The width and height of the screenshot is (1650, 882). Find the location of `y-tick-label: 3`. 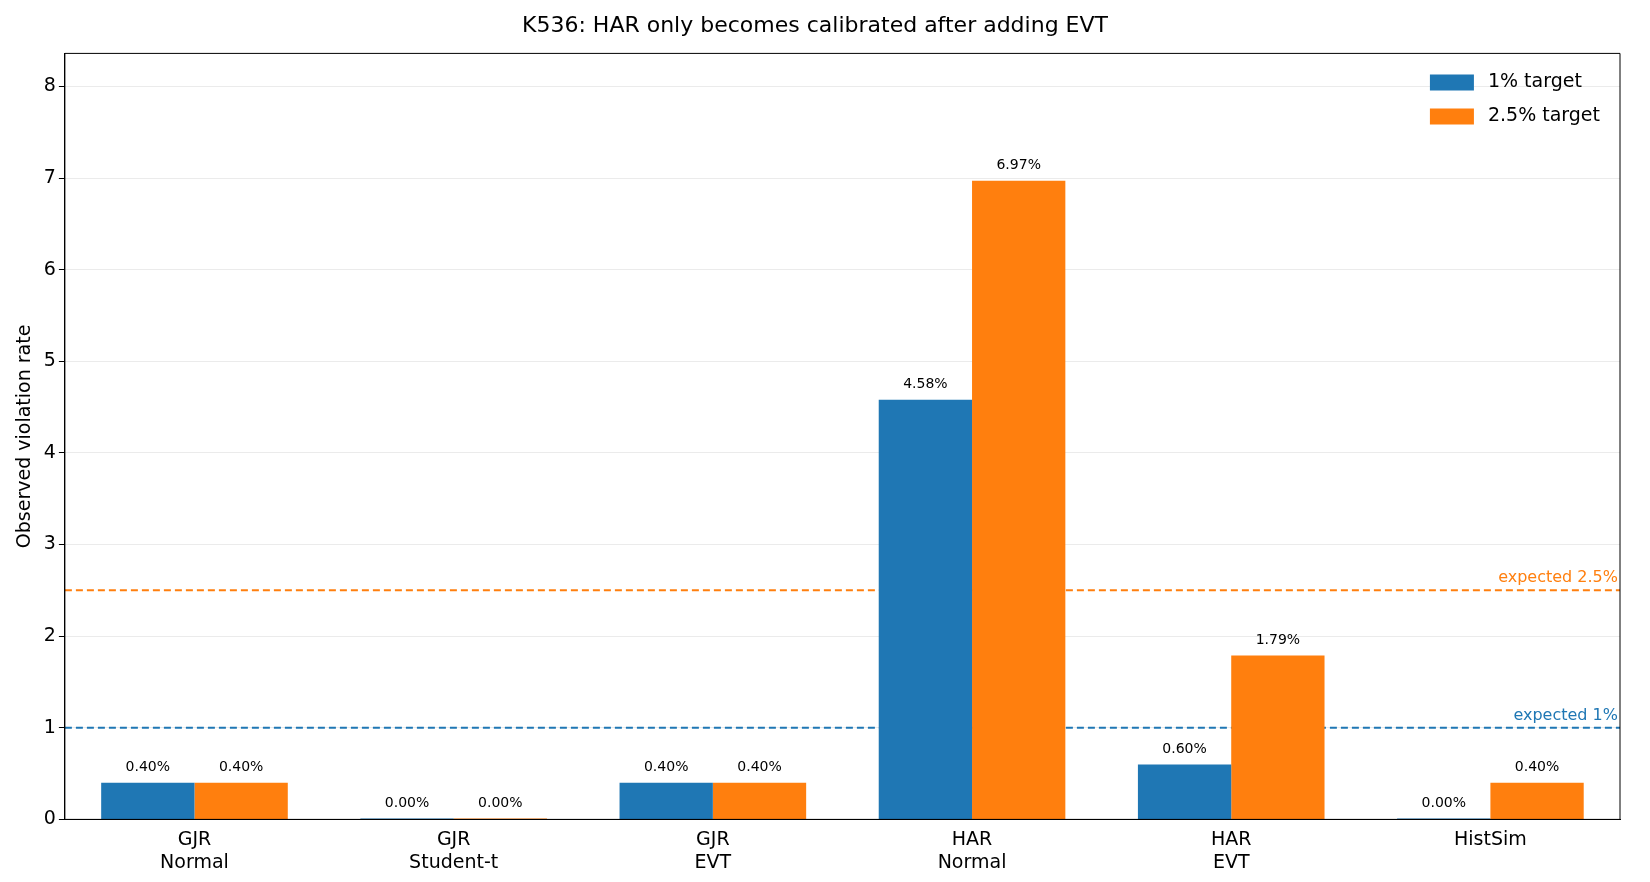

y-tick-label: 3 is located at coordinates (49, 542).